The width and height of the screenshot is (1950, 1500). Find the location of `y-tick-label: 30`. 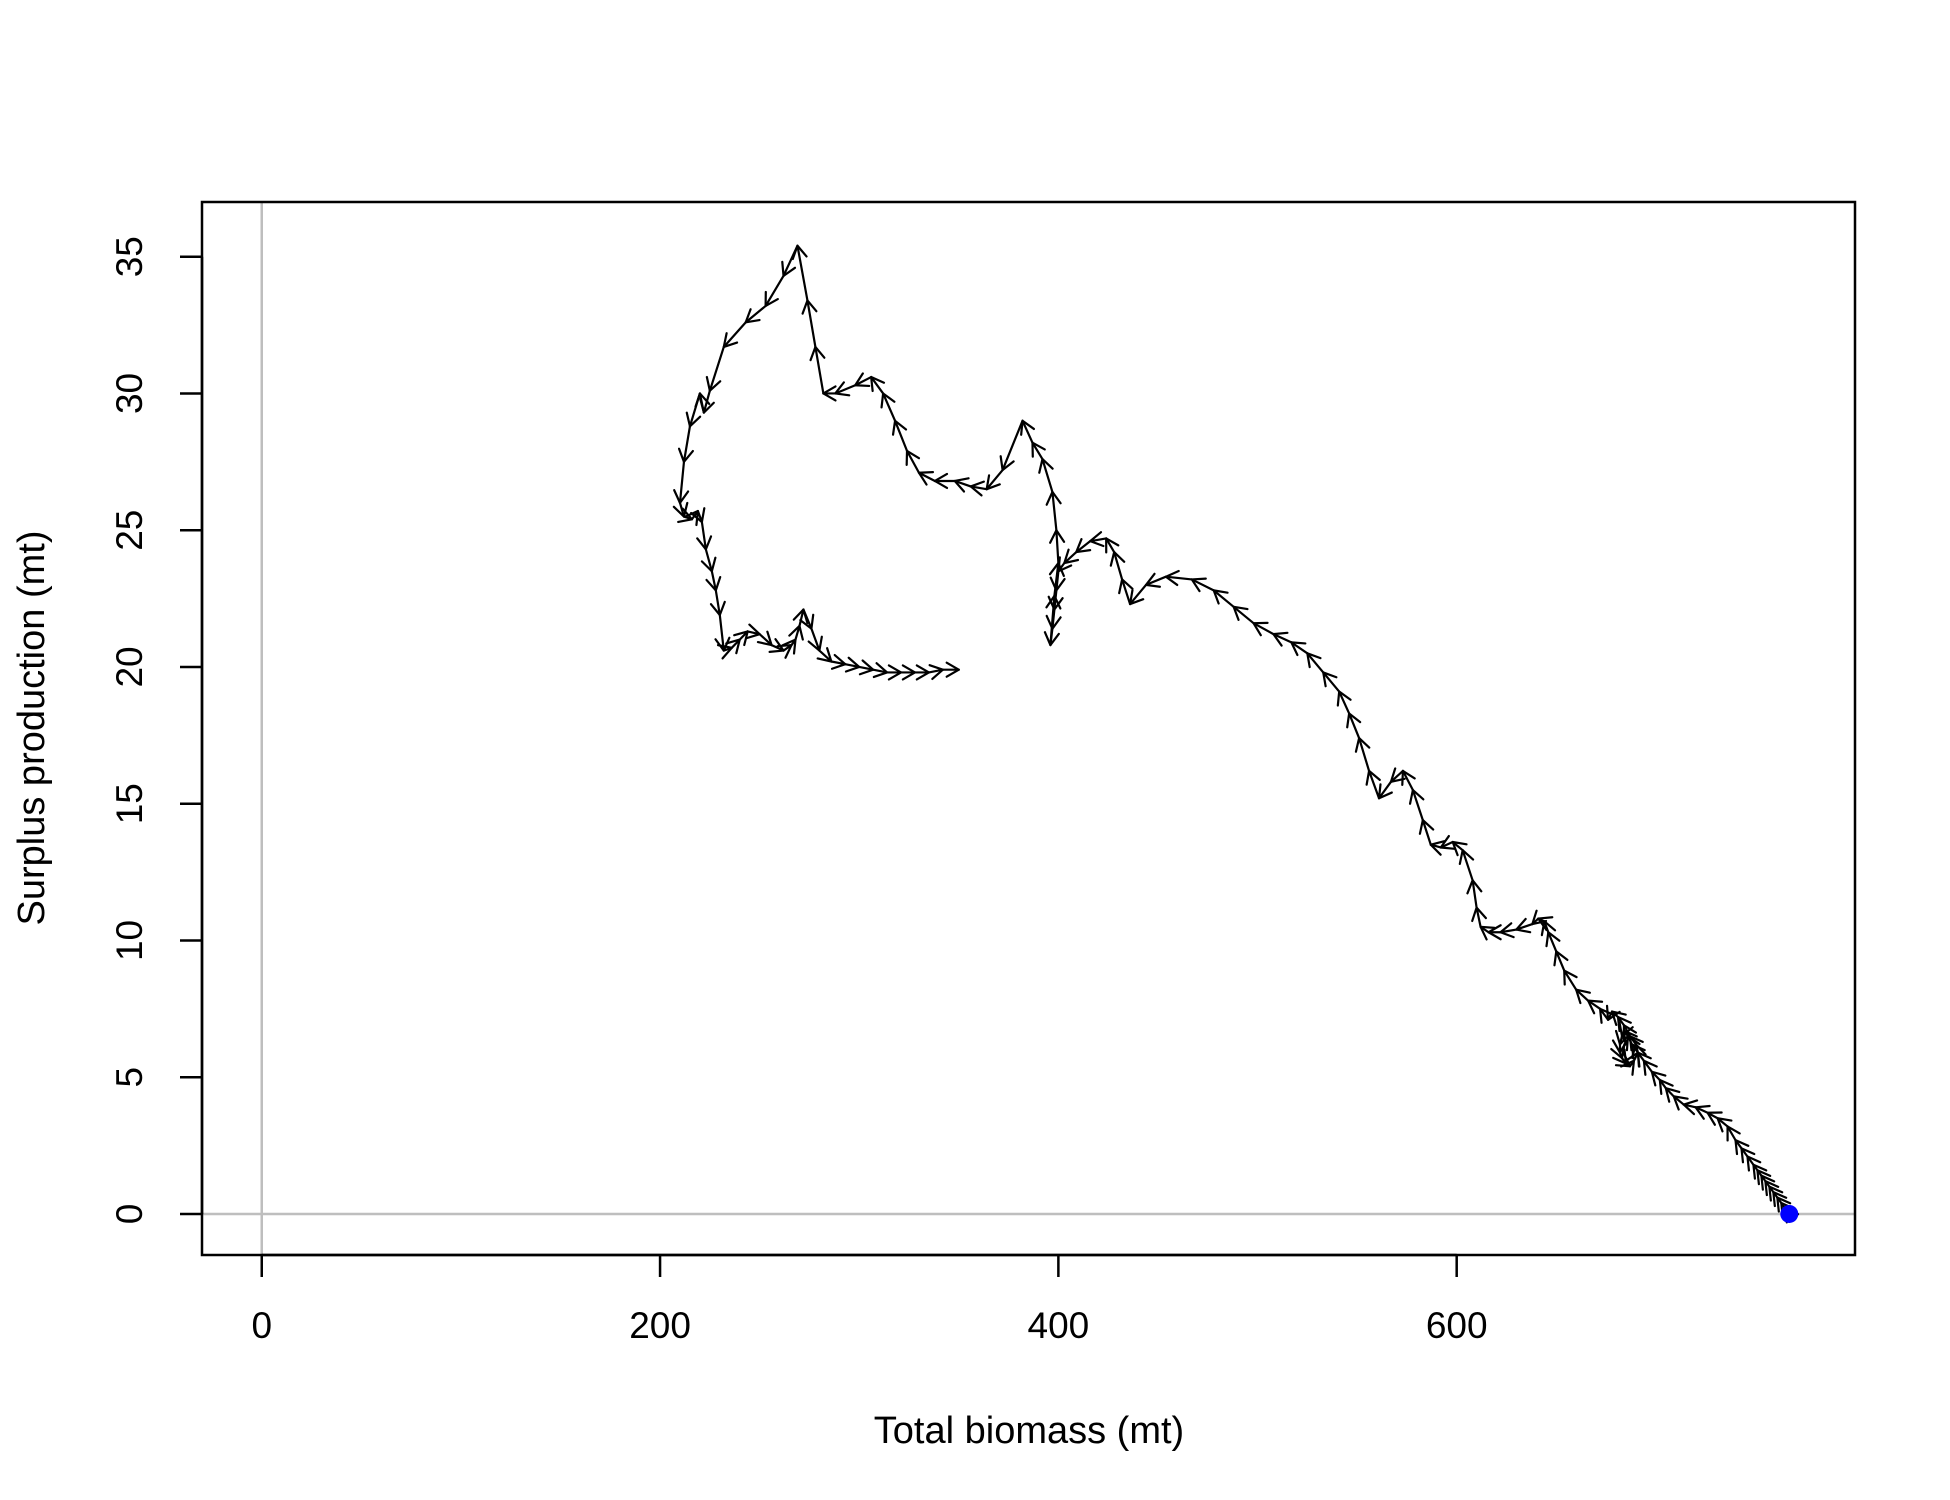

y-tick-label: 30 is located at coordinates (129, 393).